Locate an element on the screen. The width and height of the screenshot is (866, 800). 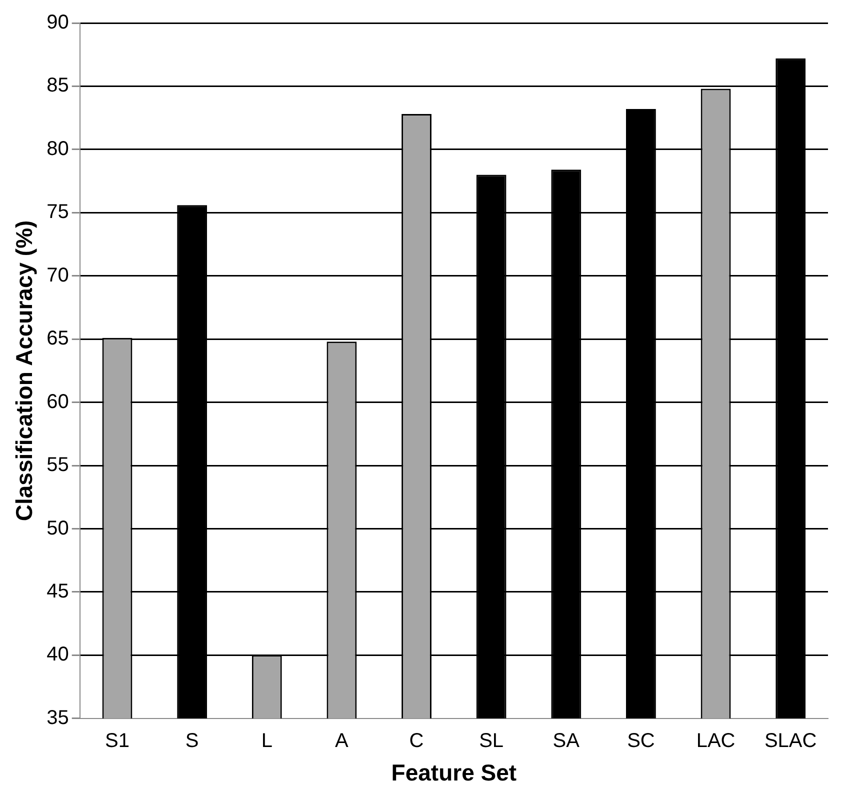
x-tick-label: C is located at coordinates (416, 741).